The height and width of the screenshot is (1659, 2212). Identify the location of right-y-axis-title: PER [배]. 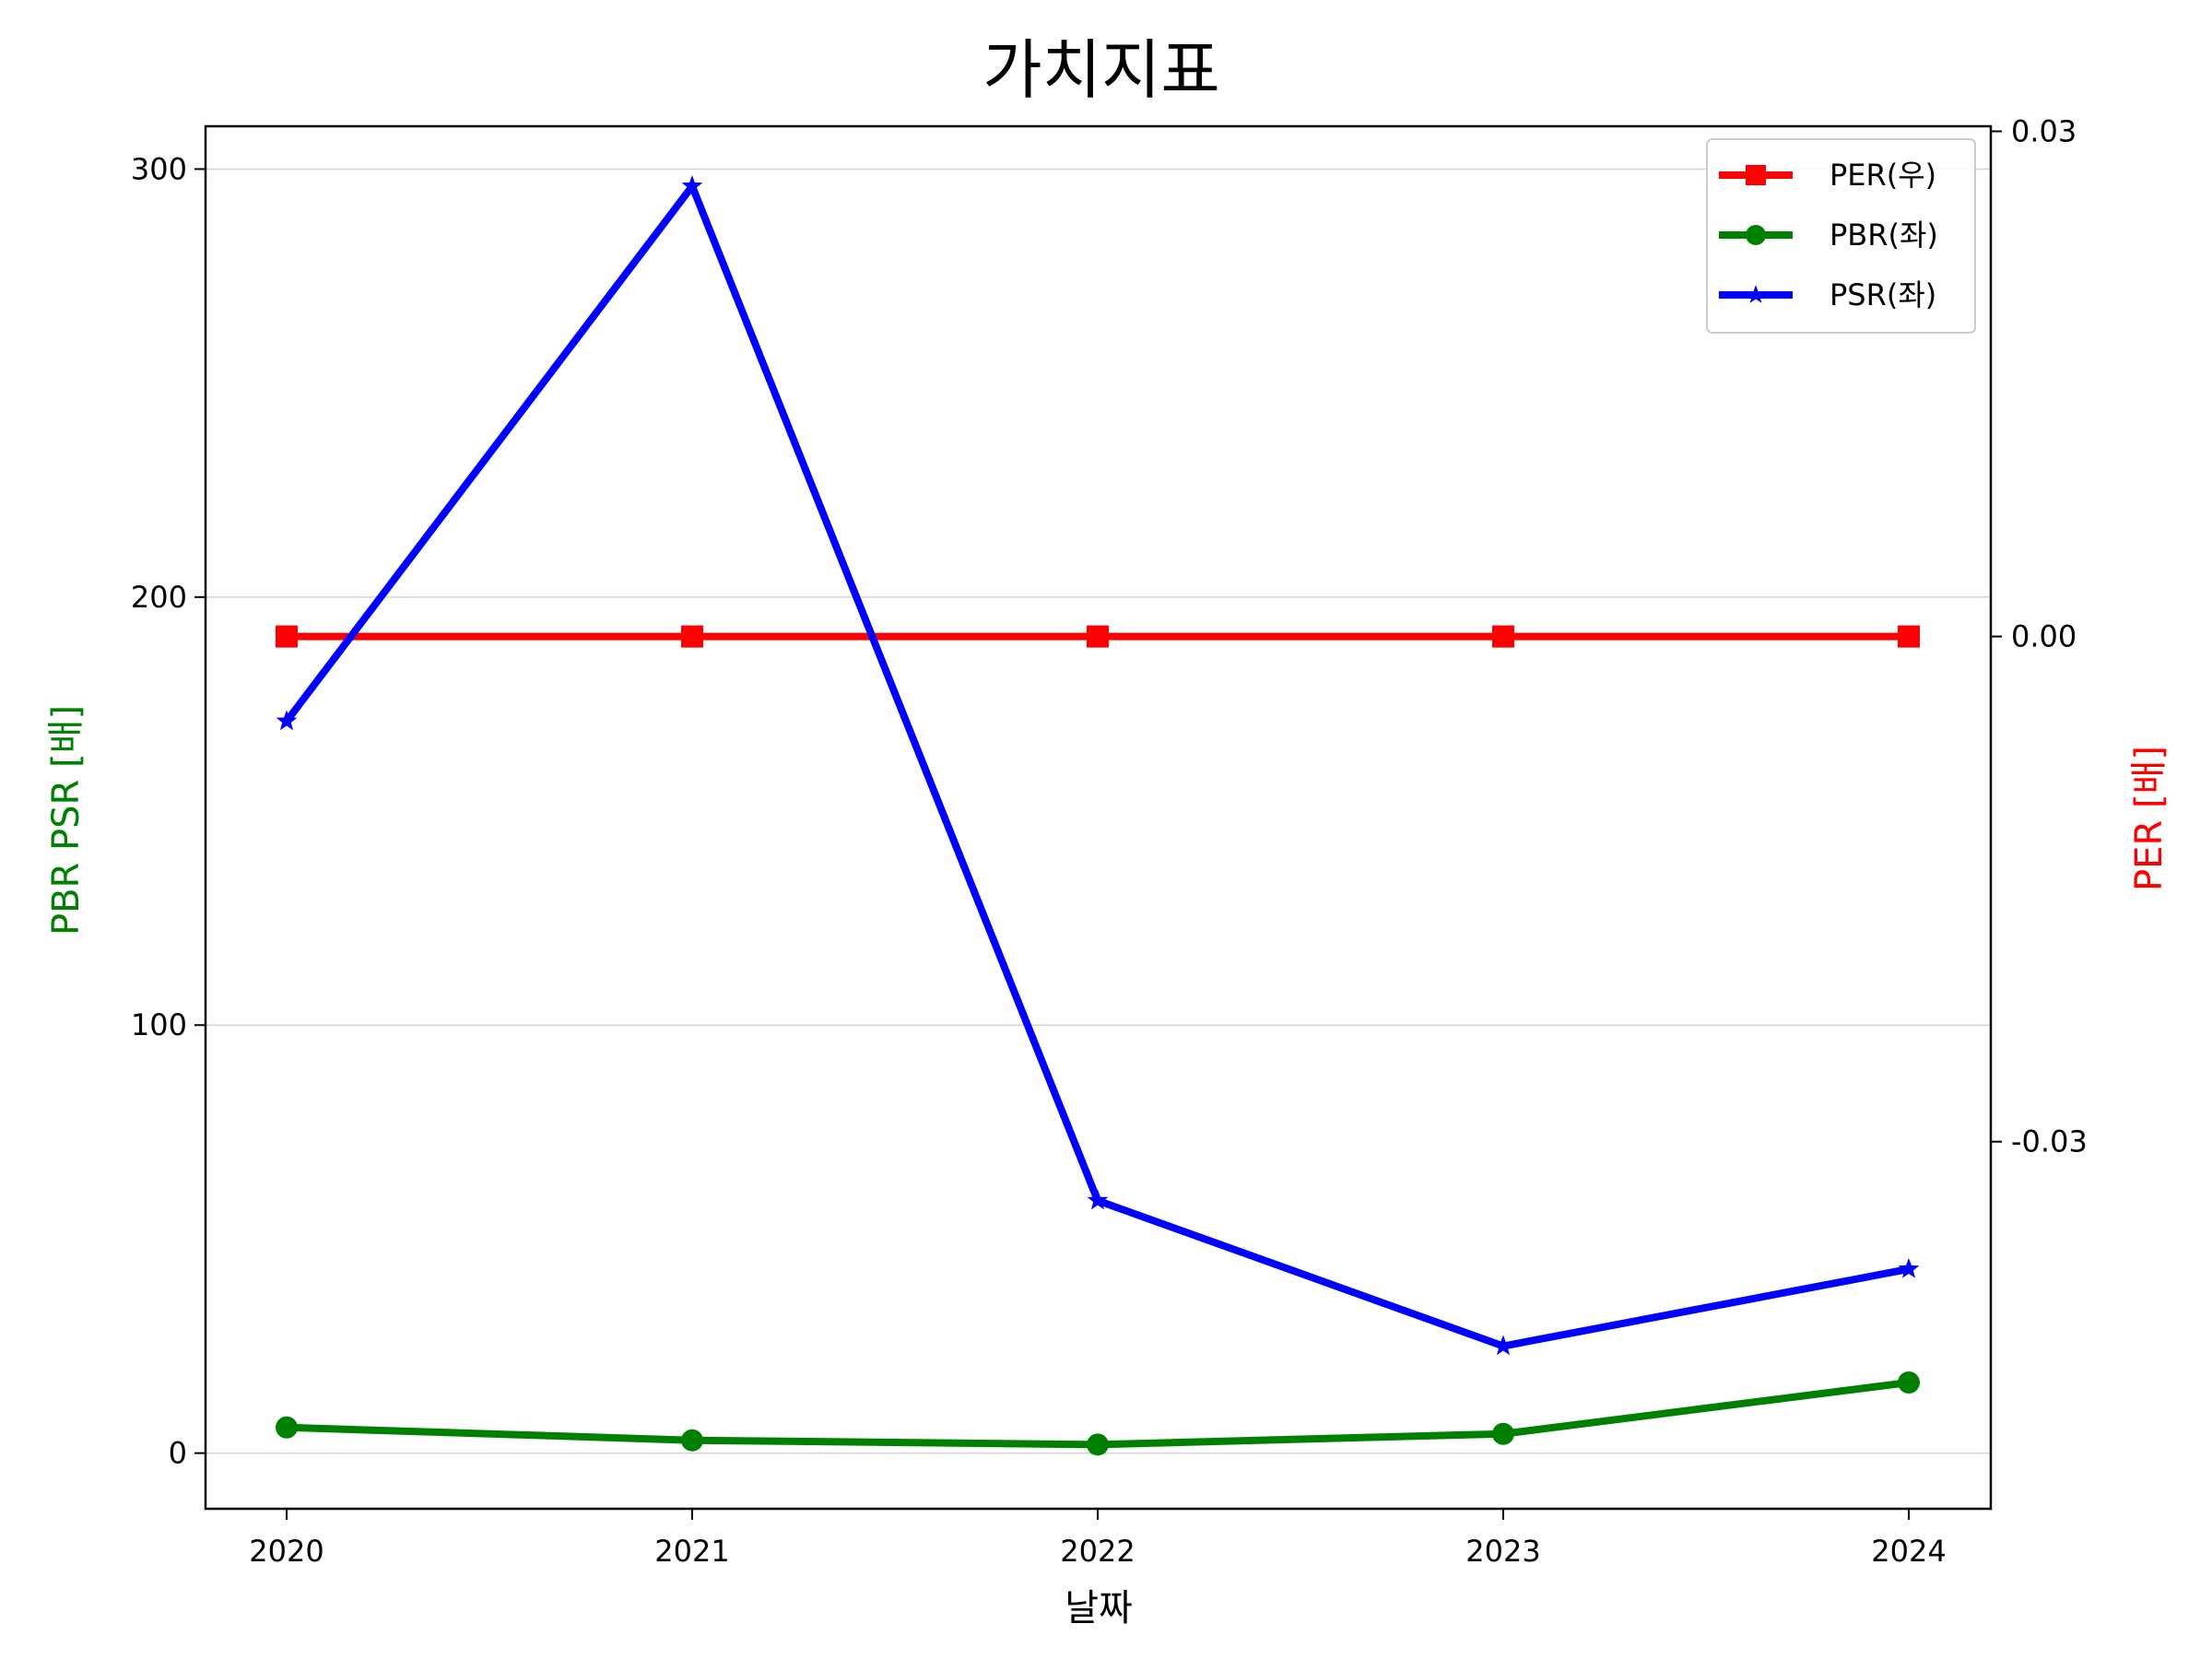
(2149, 818).